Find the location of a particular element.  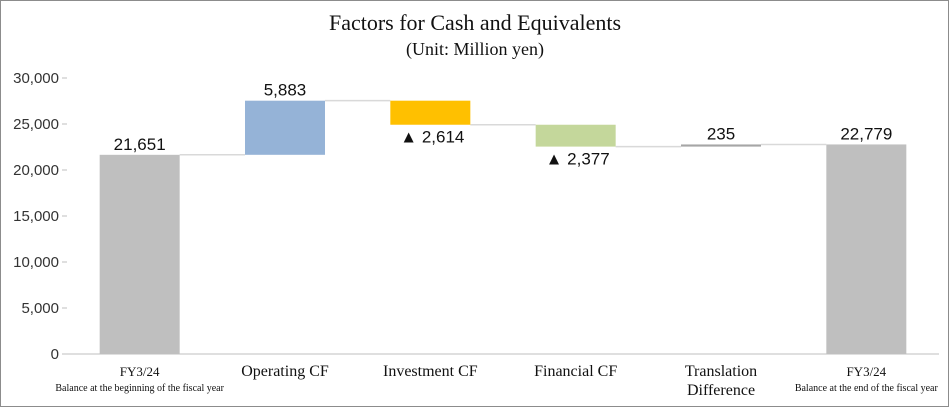

category-sublabel: Difference is located at coordinates (721, 390).